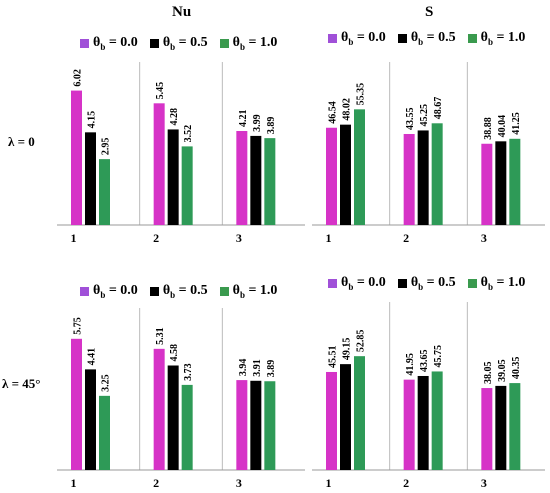 This screenshot has width=550, height=493. Describe the element at coordinates (182, 12) in the screenshot. I see `column-title-nu: Nu` at that location.